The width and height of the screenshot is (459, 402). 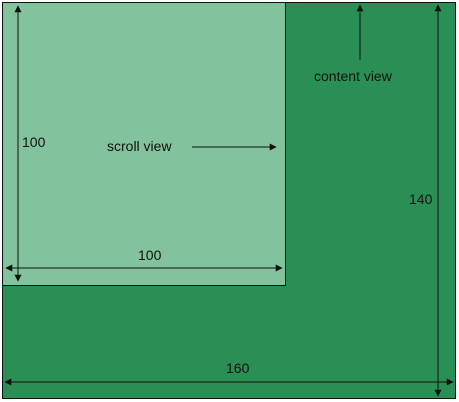 I want to click on scroll-height-label: 100, so click(x=34, y=142).